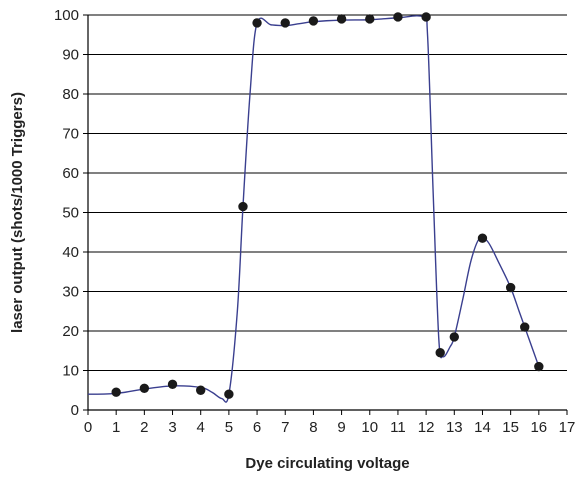 The image size is (577, 477). I want to click on y-tick-label-0: 0, so click(75, 410).